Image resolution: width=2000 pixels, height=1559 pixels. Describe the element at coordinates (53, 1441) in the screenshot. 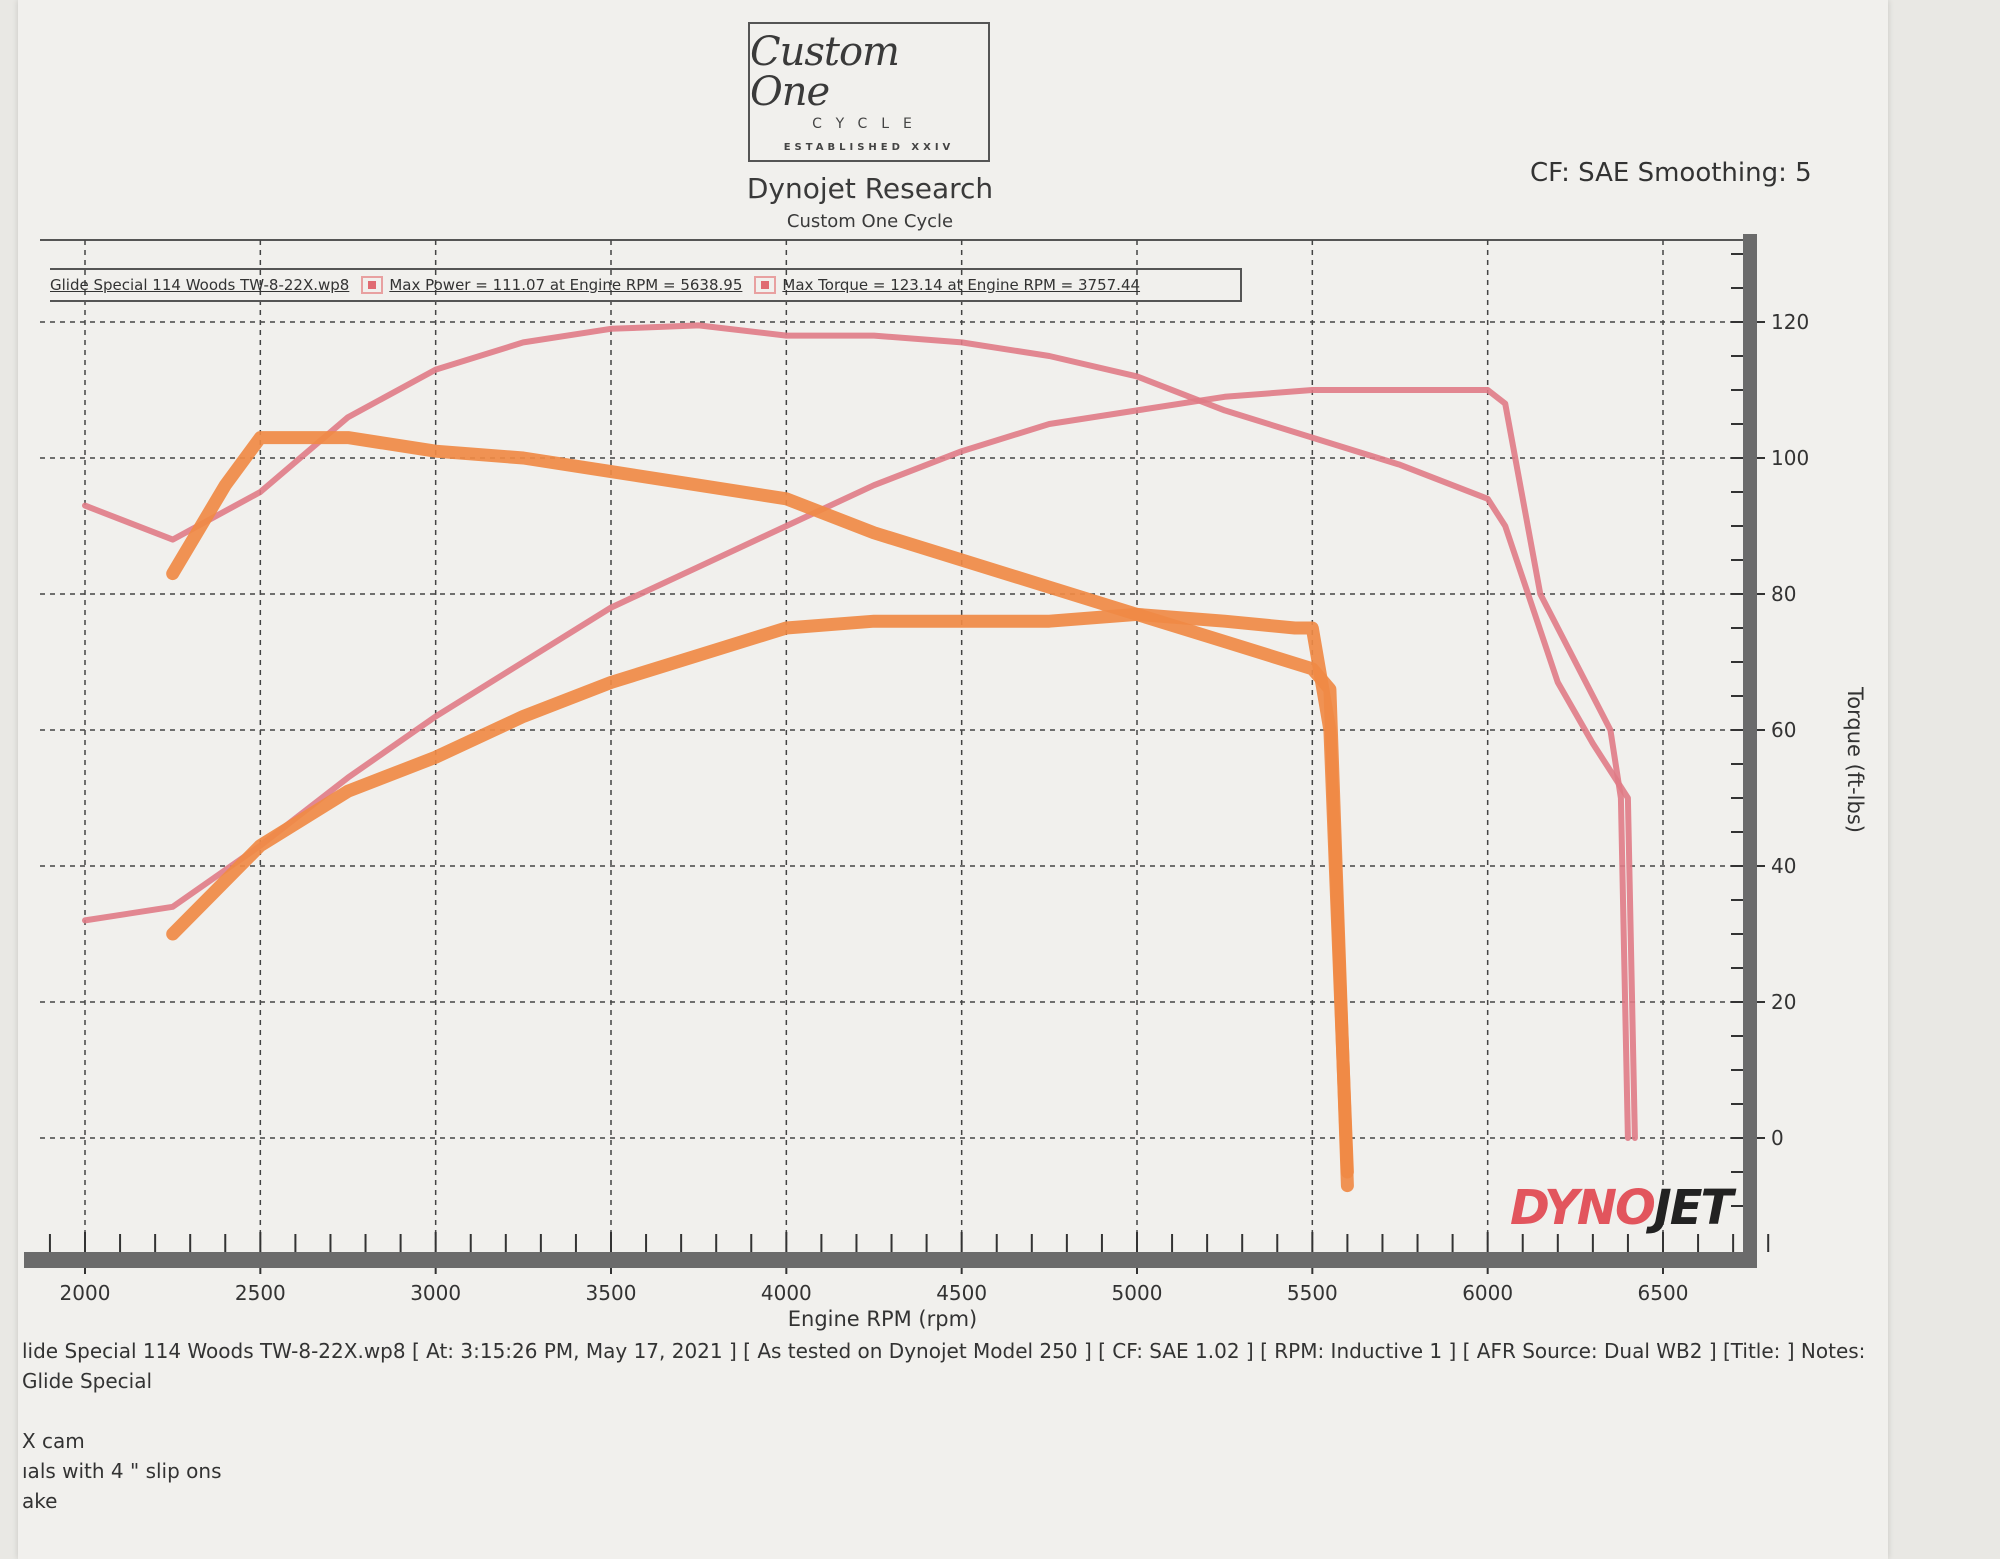

I see `footer-notes-line: X cam` at that location.